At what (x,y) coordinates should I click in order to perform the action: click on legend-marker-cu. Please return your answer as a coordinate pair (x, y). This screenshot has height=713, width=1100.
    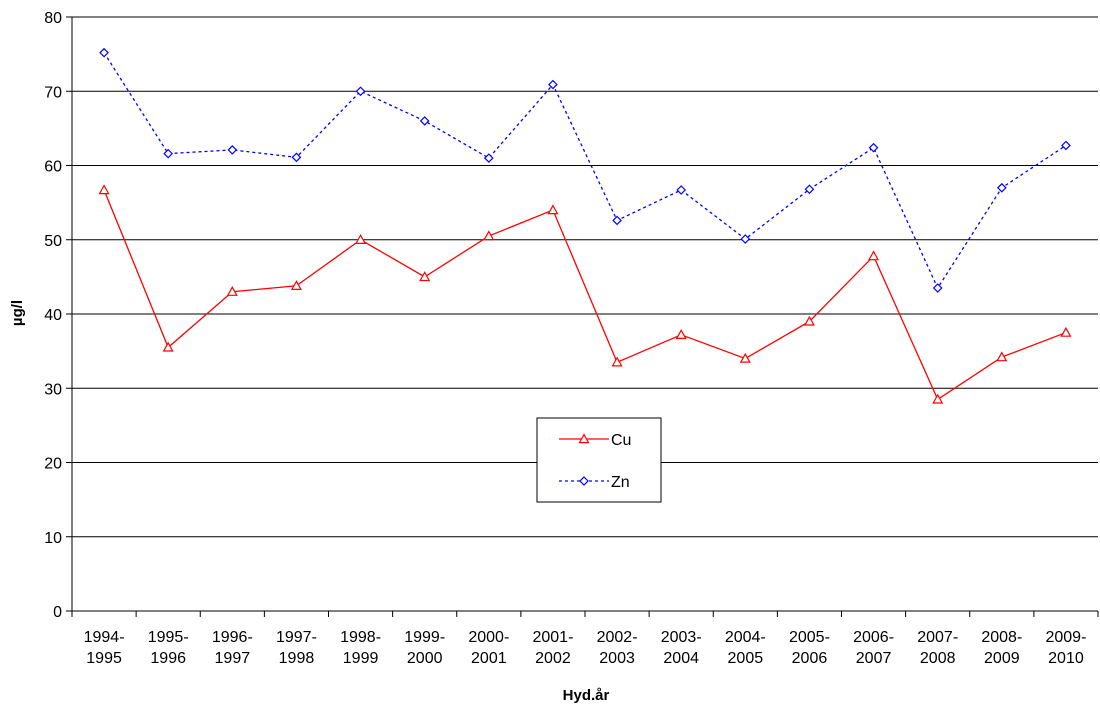
    Looking at the image, I should click on (584, 438).